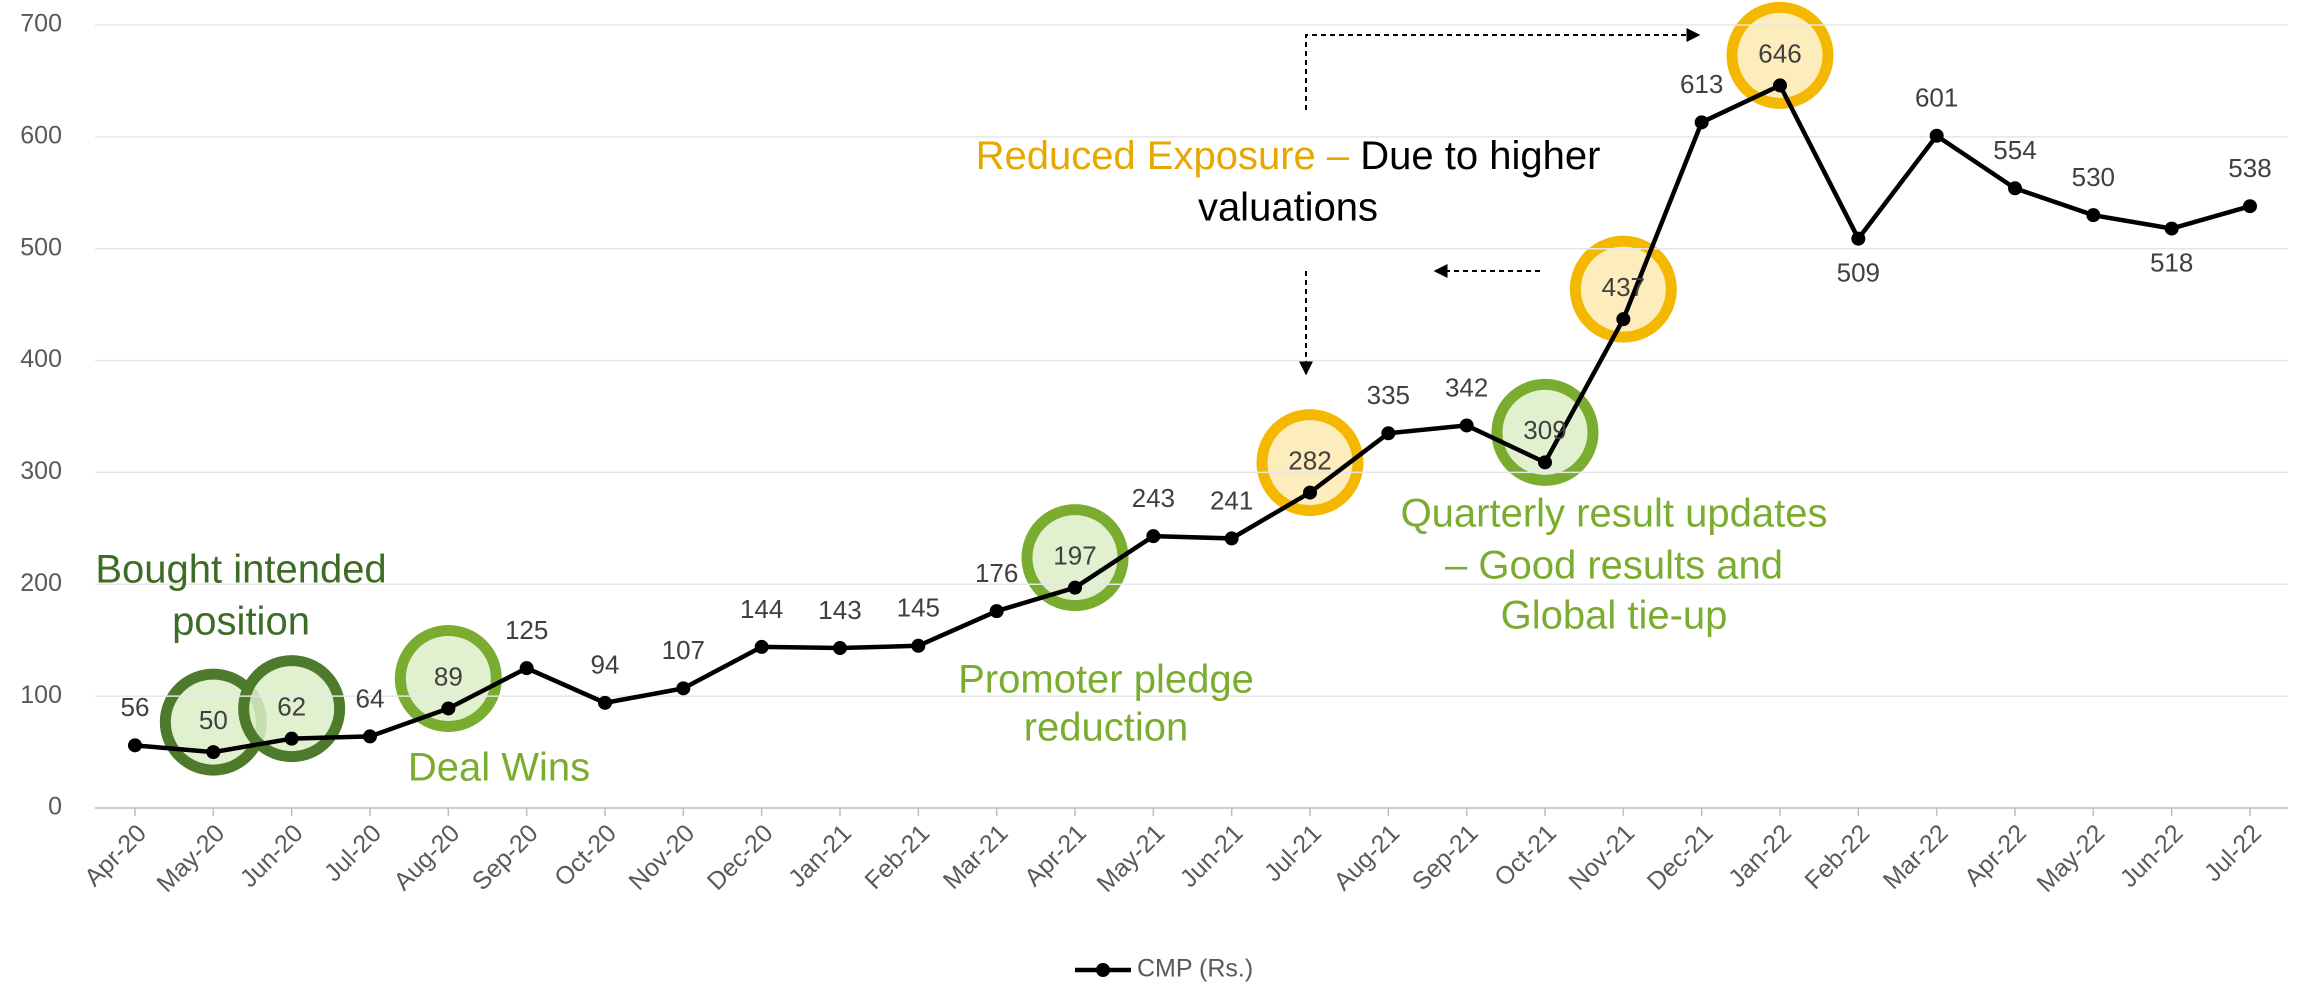 The width and height of the screenshot is (2300, 986). I want to click on data-label: 509, so click(1858, 273).